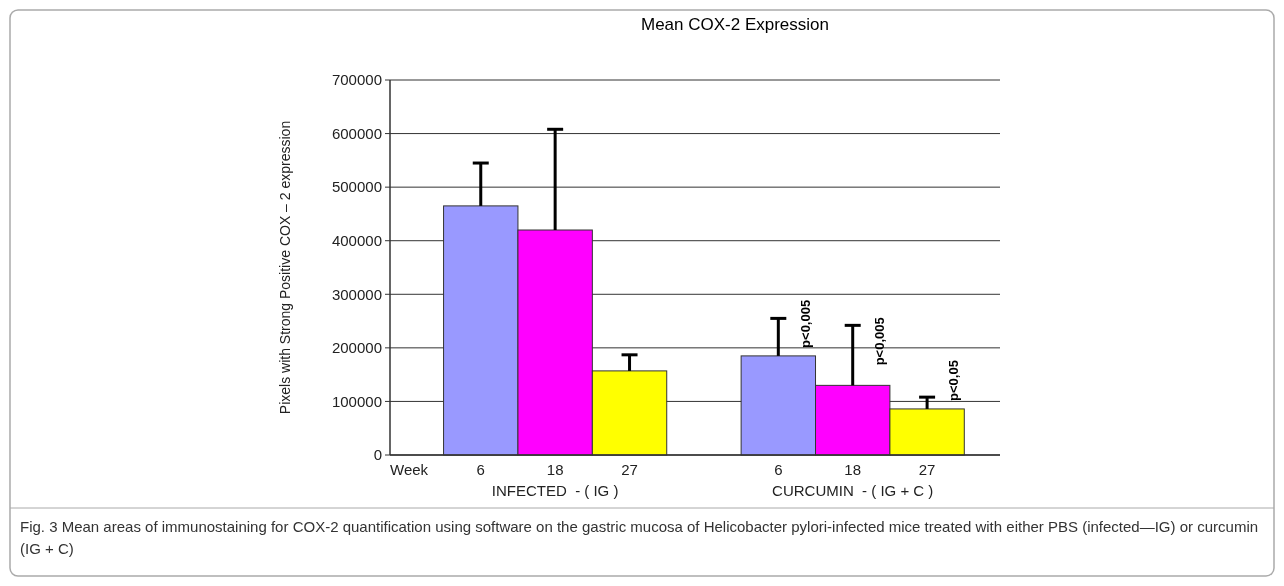 This screenshot has width=1284, height=586. Describe the element at coordinates (356, 294) in the screenshot. I see `y-tick-label: 300000` at that location.